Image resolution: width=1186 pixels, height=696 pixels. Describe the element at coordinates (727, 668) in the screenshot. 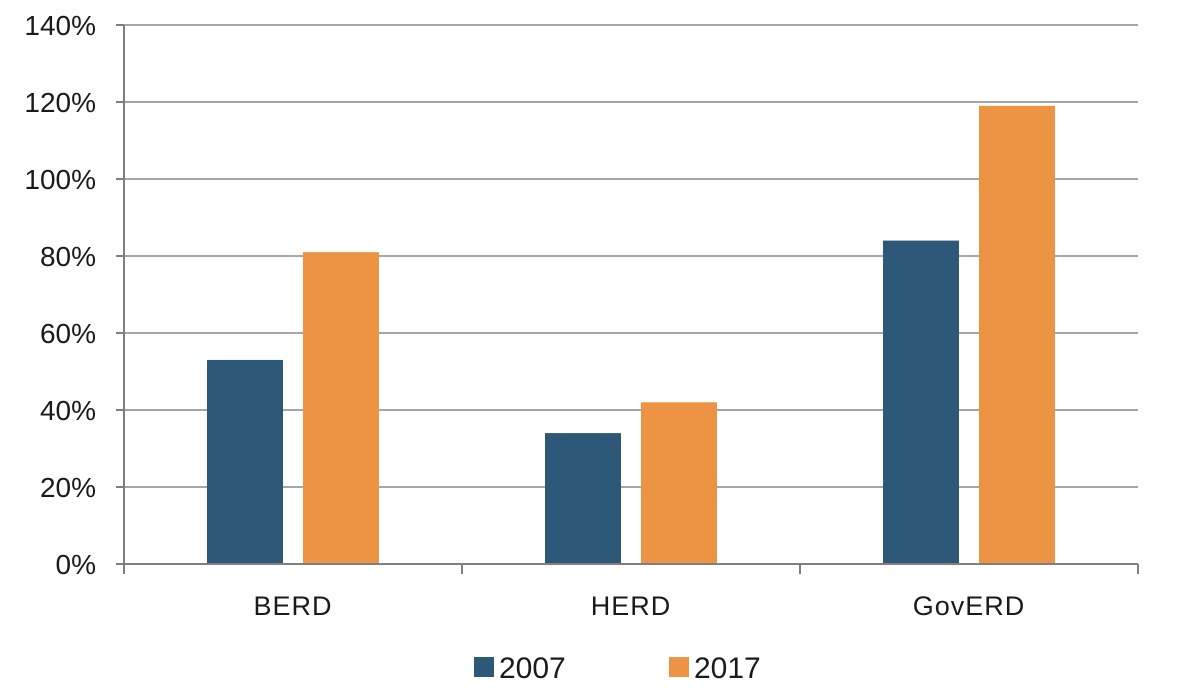

I see `legend-label-2017: 2017` at that location.